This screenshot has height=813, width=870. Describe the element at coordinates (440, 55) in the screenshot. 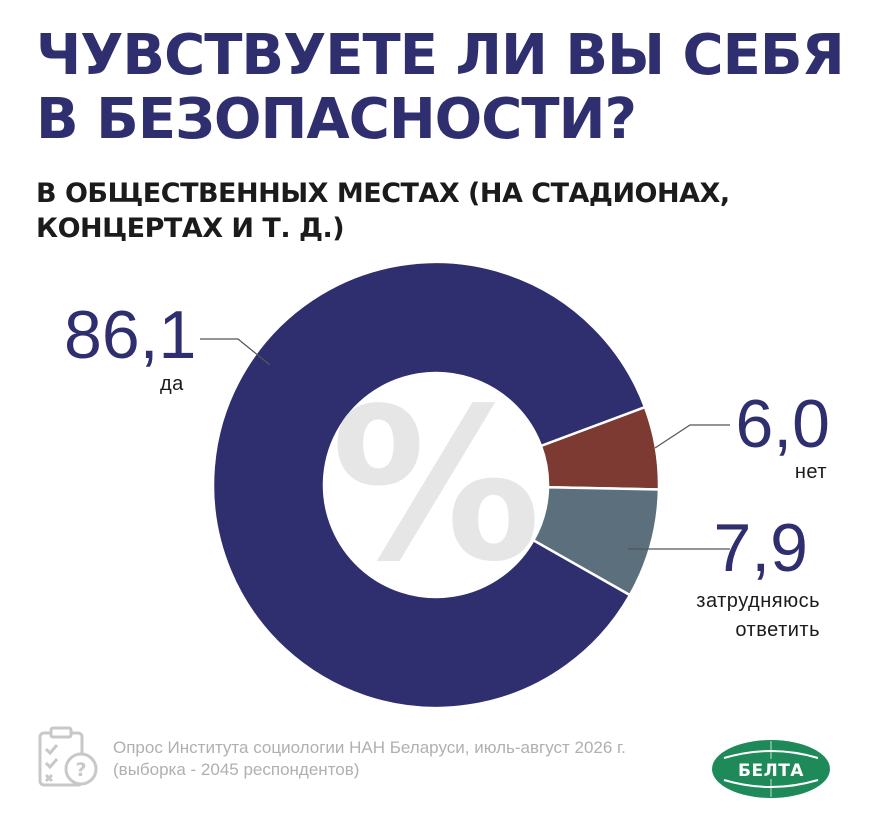

I see `title-line-1: ЧУВСТВУЕТЕ ЛИ ВЫ СЕБЯ` at that location.